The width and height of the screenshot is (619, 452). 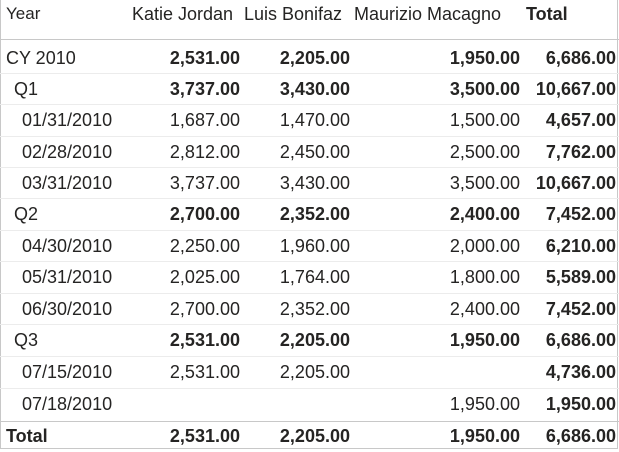 I want to click on row-quarter-q1: Q1 3,737.00 3,430.00 3,500.00 10,667.00, so click(x=309, y=89).